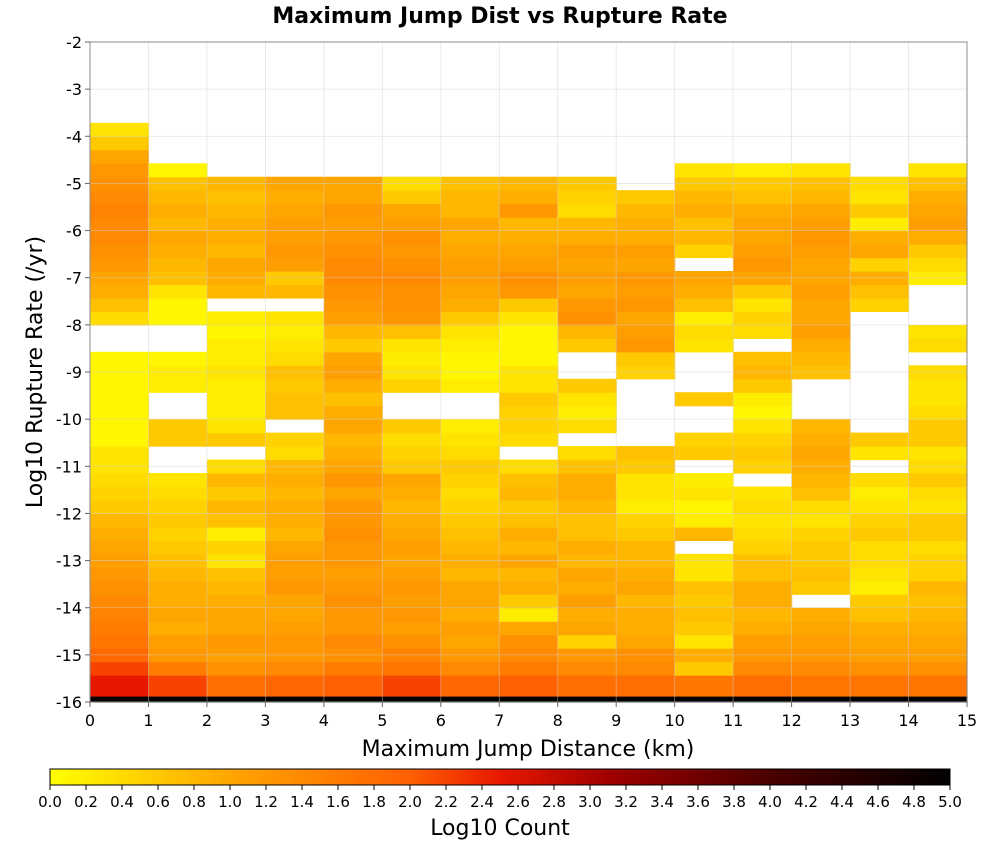  I want to click on colorbar-tick-label: 1.6, so click(338, 802).